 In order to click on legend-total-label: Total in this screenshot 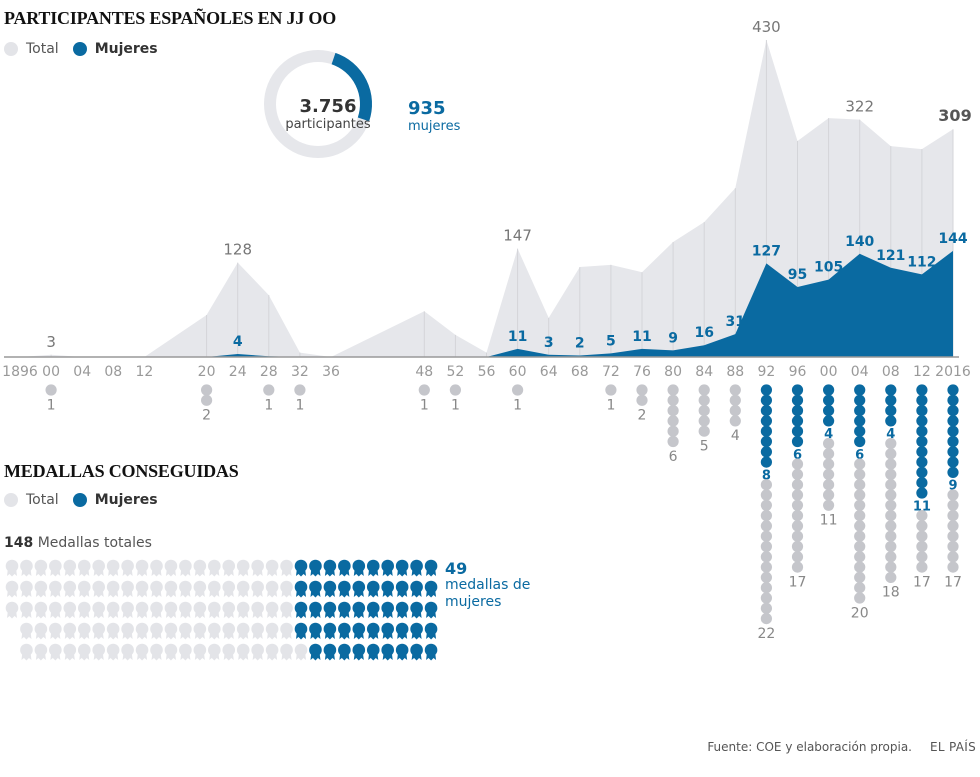, I will do `click(42, 49)`.